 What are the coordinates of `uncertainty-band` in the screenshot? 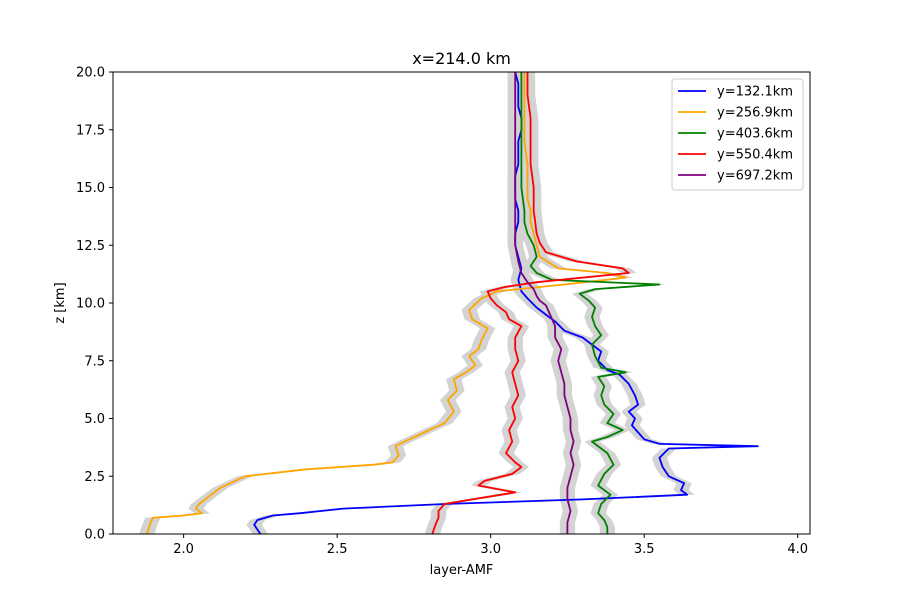 It's located at (544, 303).